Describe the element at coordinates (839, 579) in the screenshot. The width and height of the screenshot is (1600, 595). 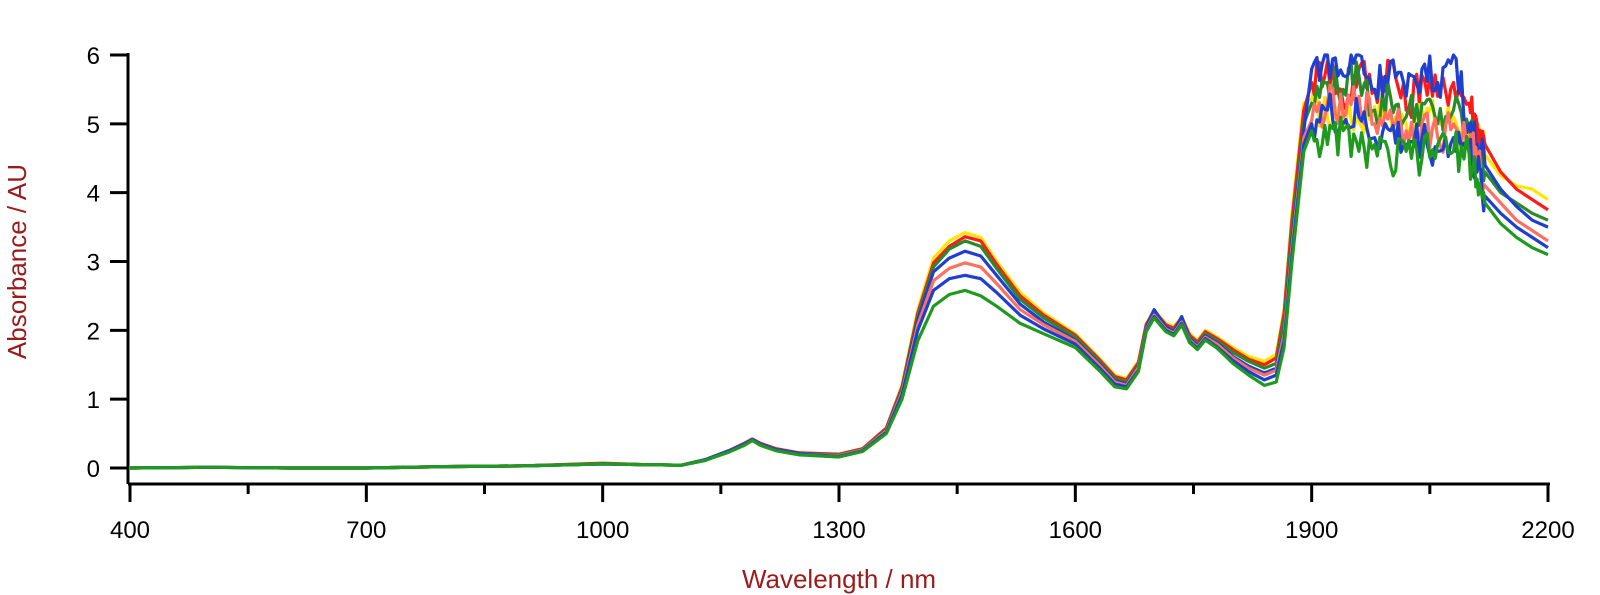
I see `x-axis-title: Wavelength / nm` at that location.